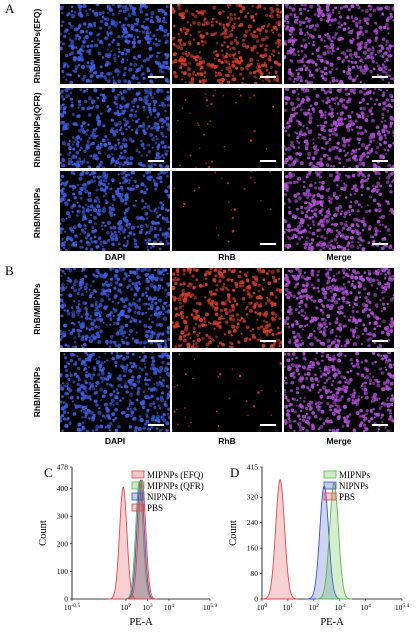 This screenshot has width=417, height=640. What do you see at coordinates (402, 607) in the screenshot?
I see `chart-d-xtick-label: 105.4` at bounding box center [402, 607].